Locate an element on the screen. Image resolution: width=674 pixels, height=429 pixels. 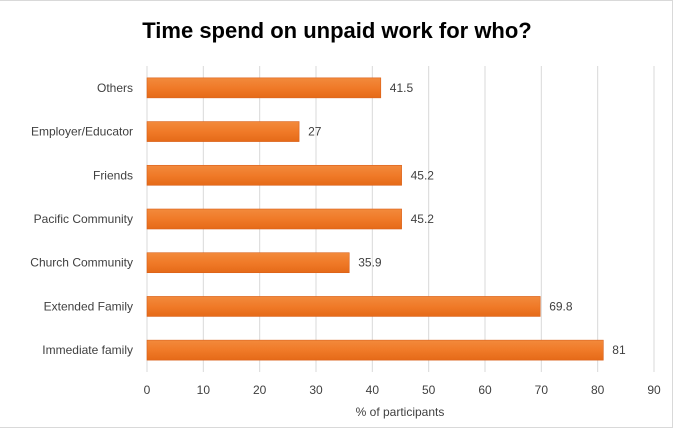
category-label: Extended Family is located at coordinates (88, 306).